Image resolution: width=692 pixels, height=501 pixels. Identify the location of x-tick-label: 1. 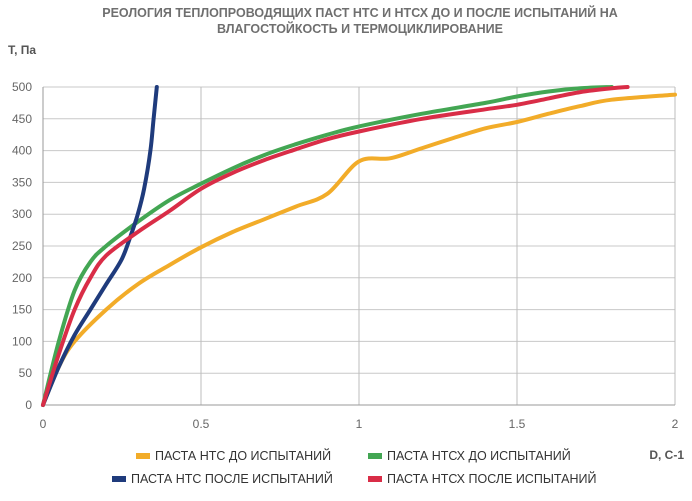
(359, 424).